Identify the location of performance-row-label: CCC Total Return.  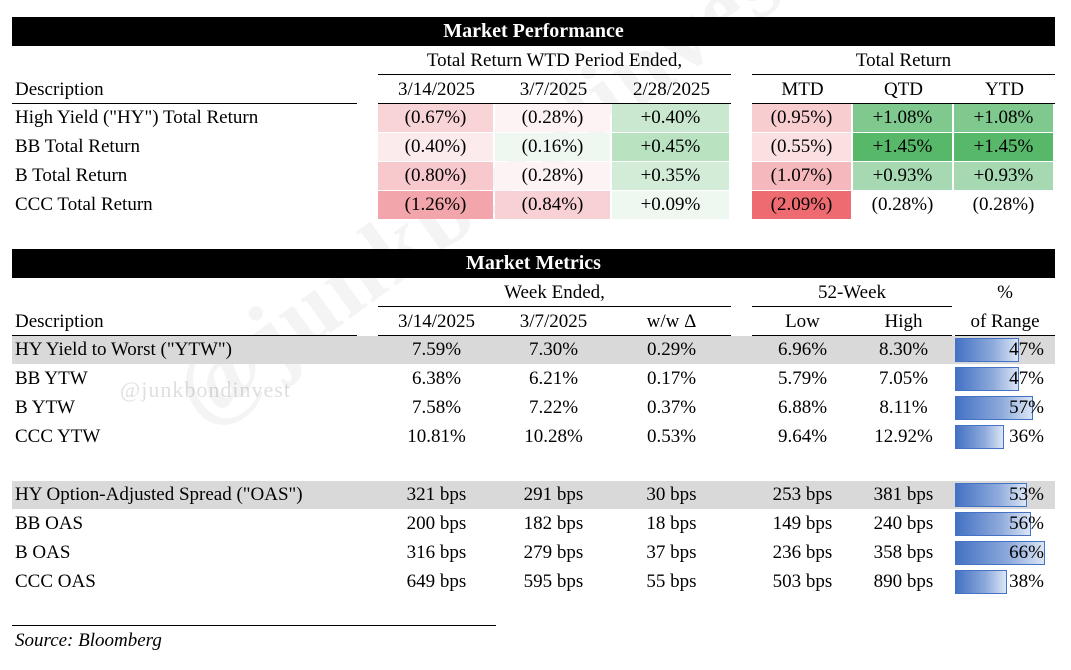
(84, 204).